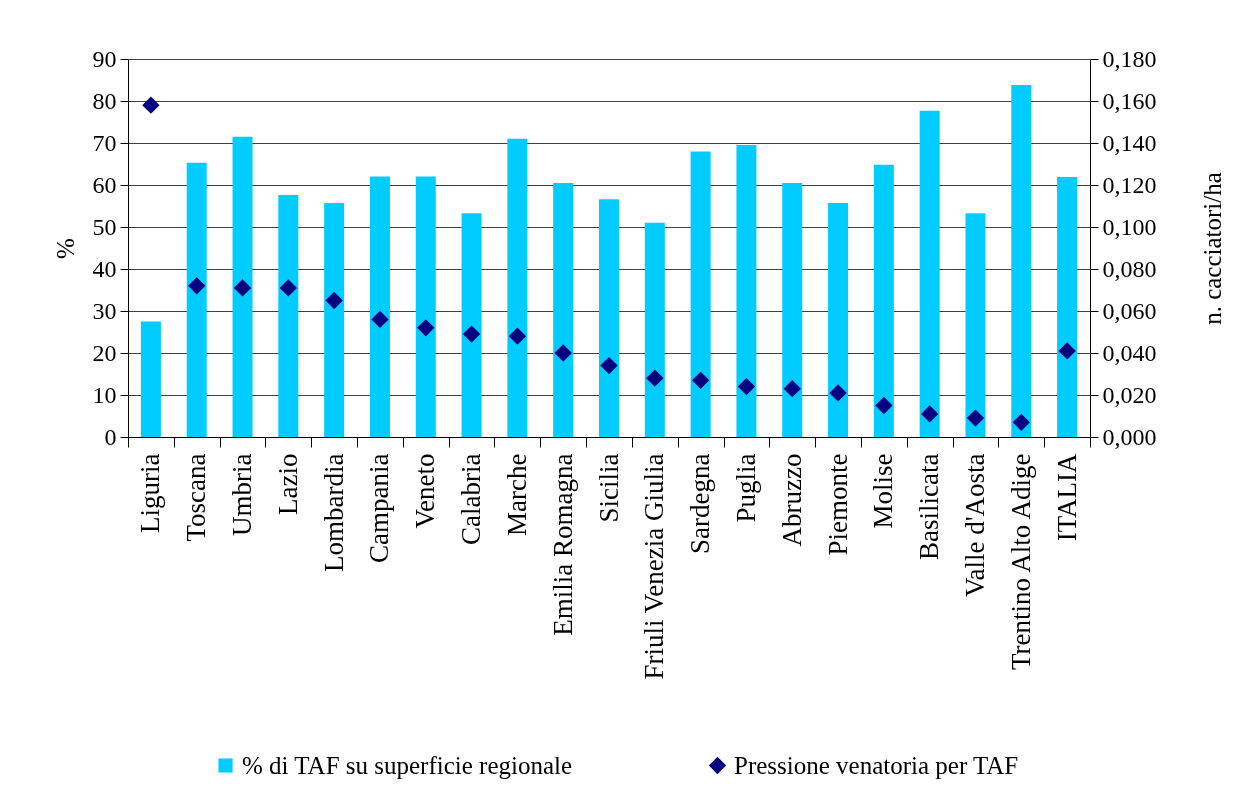 This screenshot has height=803, width=1249. I want to click on x-tick-label: Sardegna, so click(700, 503).